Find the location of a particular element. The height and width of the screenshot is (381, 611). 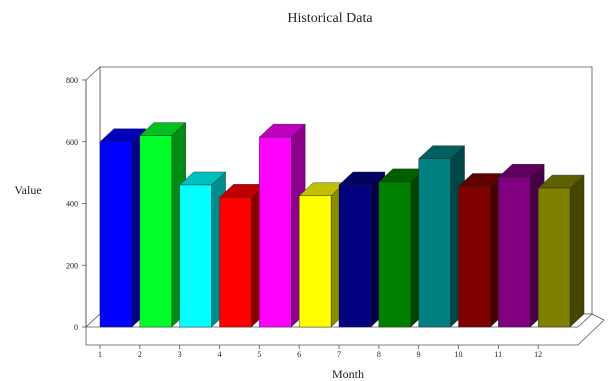

x-tick-label: 11 is located at coordinates (498, 354).